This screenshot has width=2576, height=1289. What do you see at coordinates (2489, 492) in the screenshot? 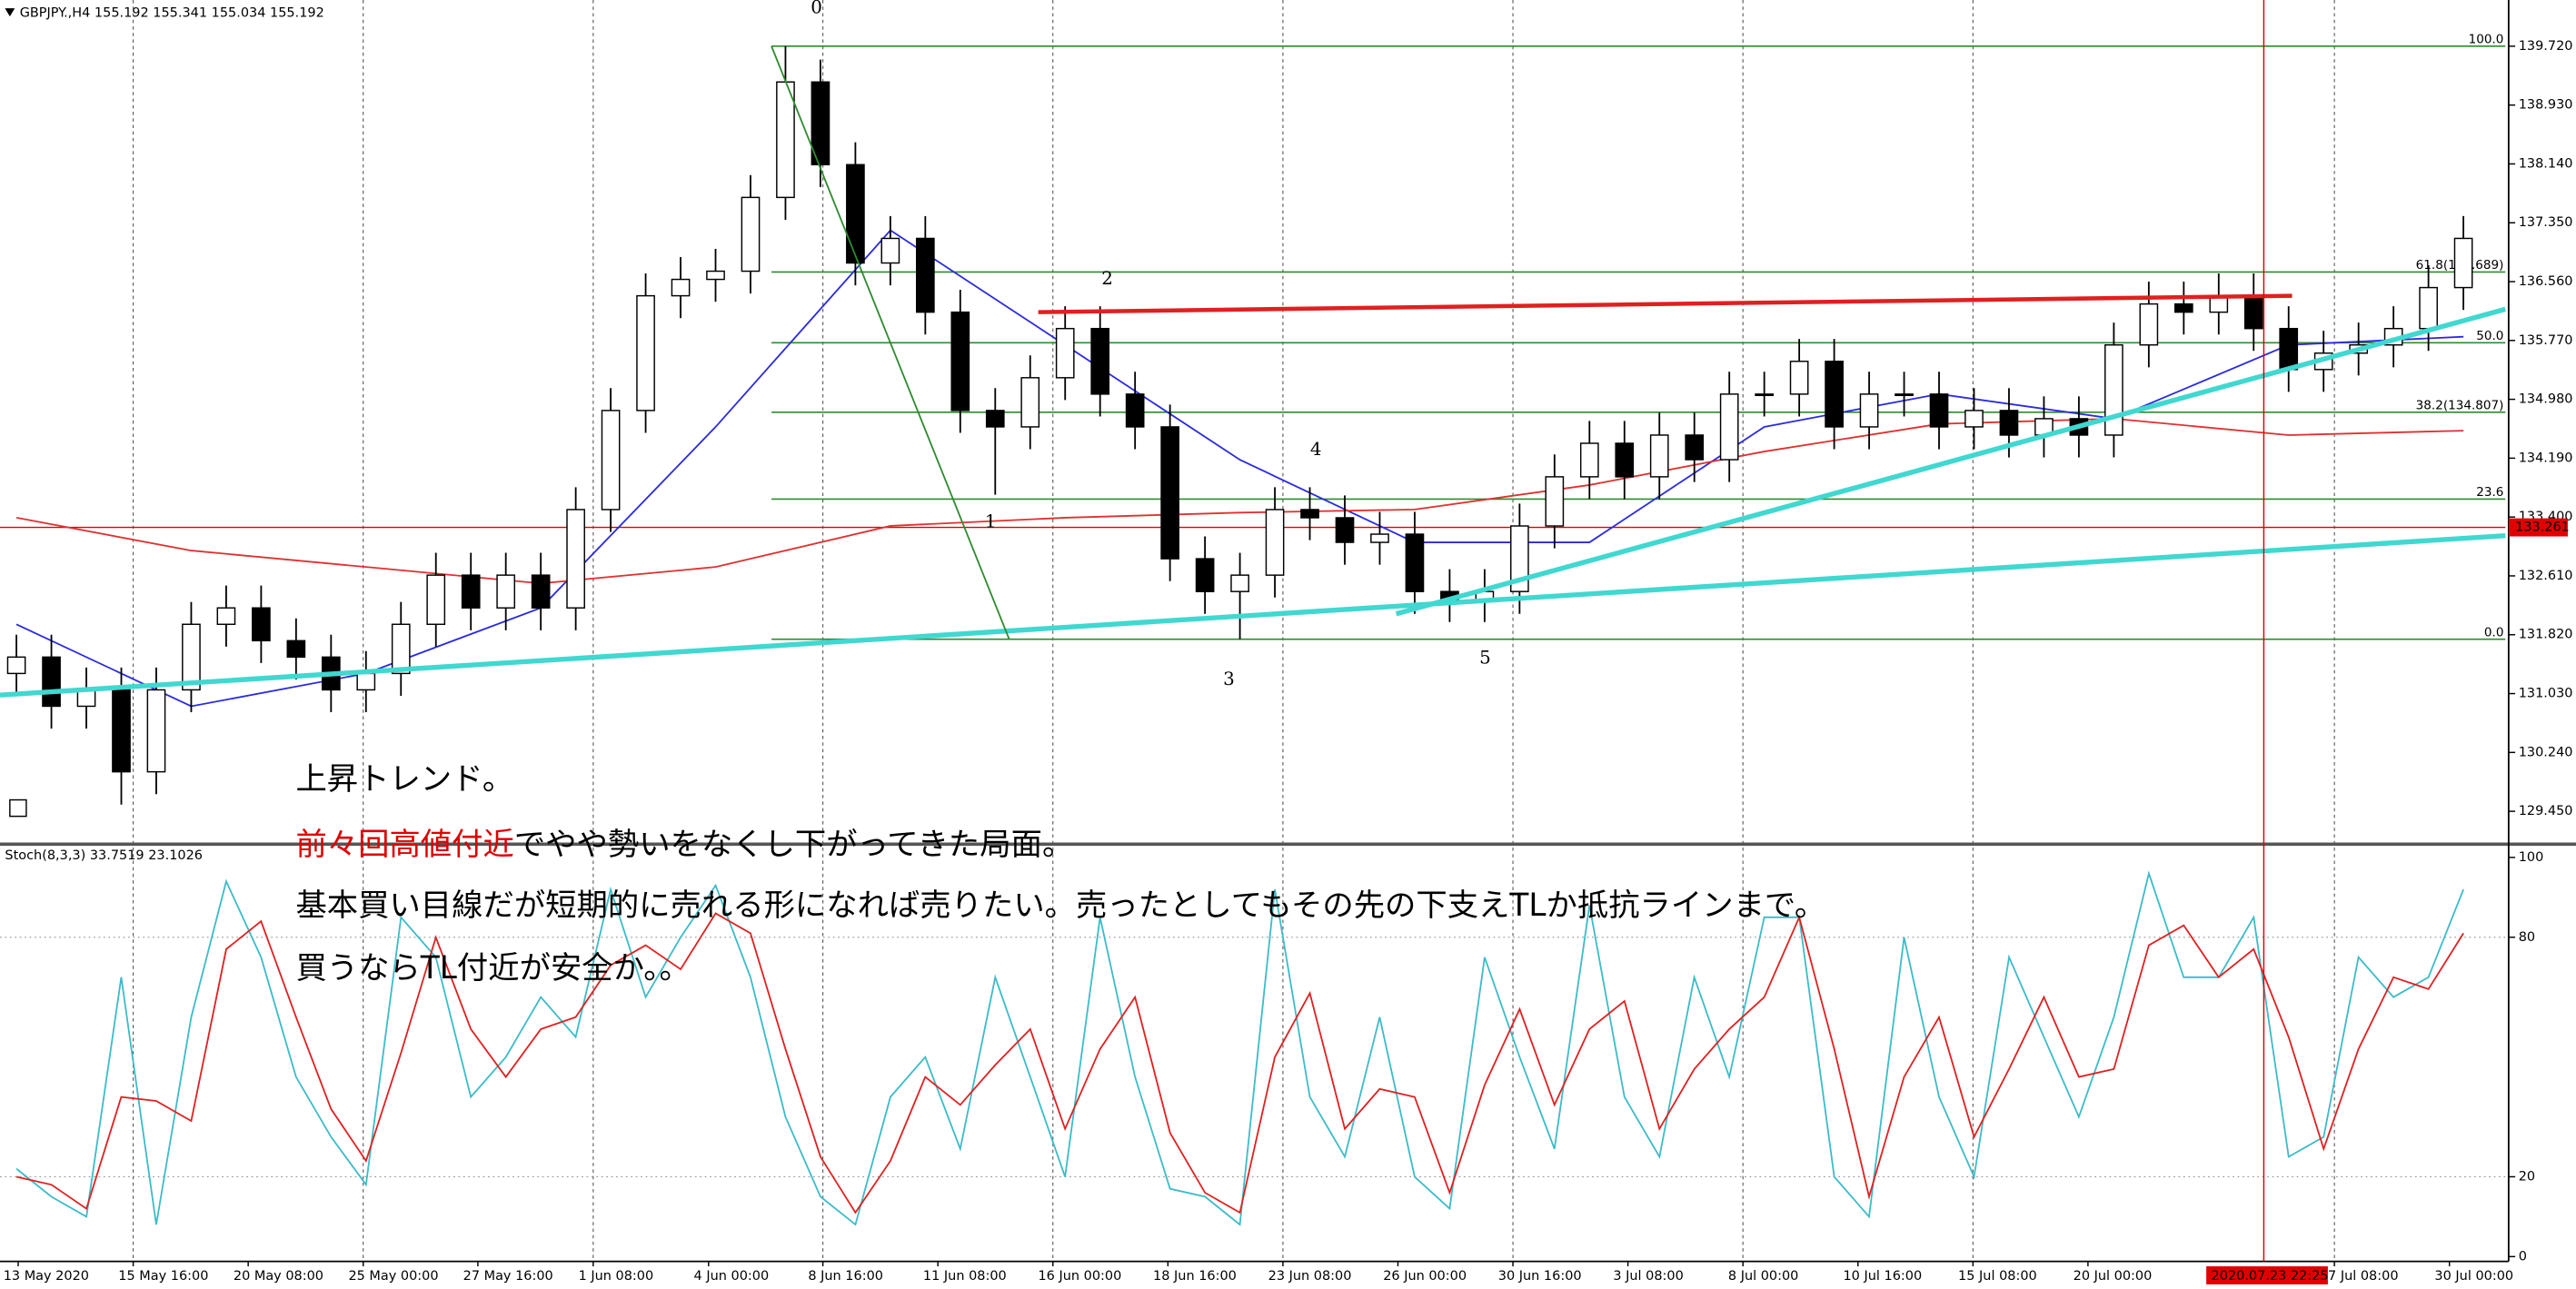
I see `fib-label: 23.6` at bounding box center [2489, 492].